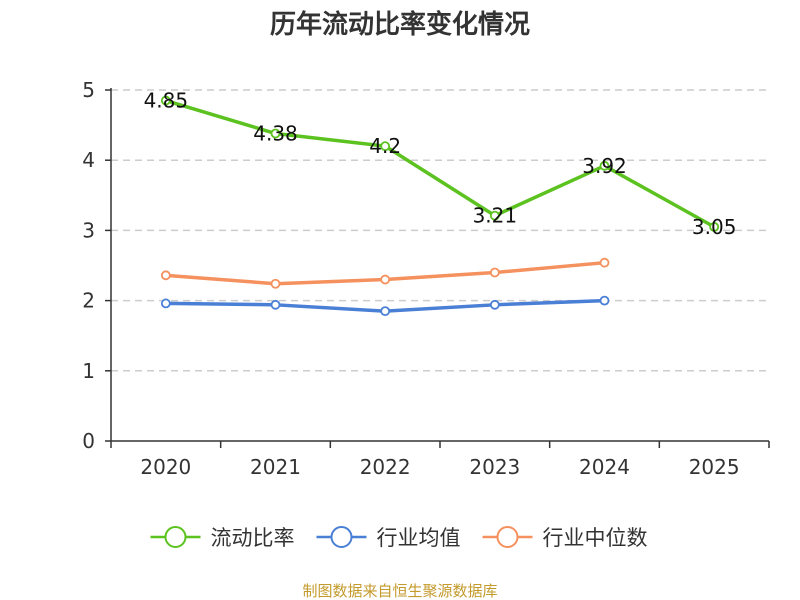 Image resolution: width=800 pixels, height=600 pixels. I want to click on legend: 流动比率 行业均值 行业中位数, so click(399, 538).